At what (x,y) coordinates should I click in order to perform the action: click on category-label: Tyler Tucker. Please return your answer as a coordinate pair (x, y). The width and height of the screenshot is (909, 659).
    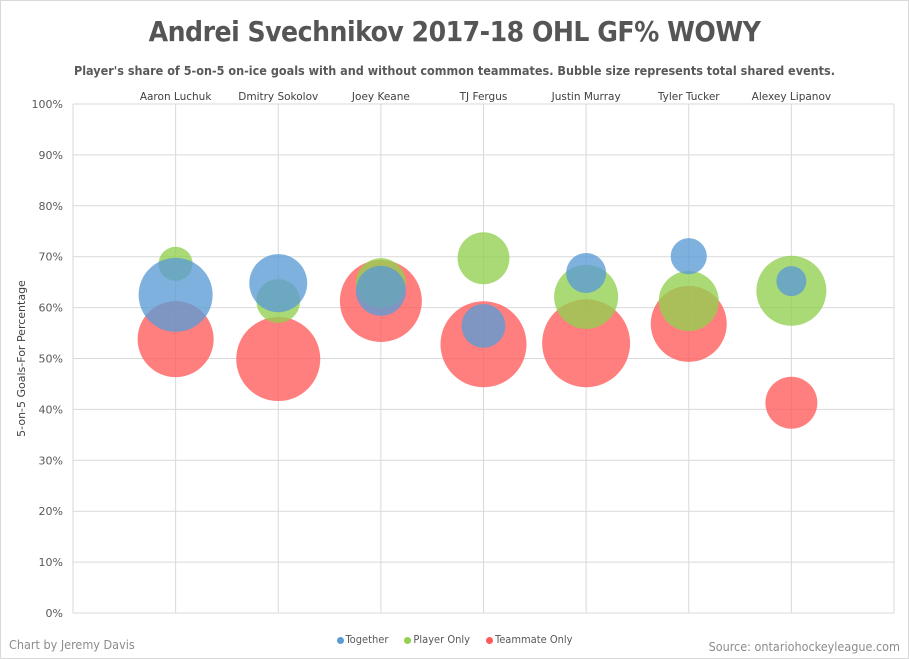
    Looking at the image, I should click on (688, 97).